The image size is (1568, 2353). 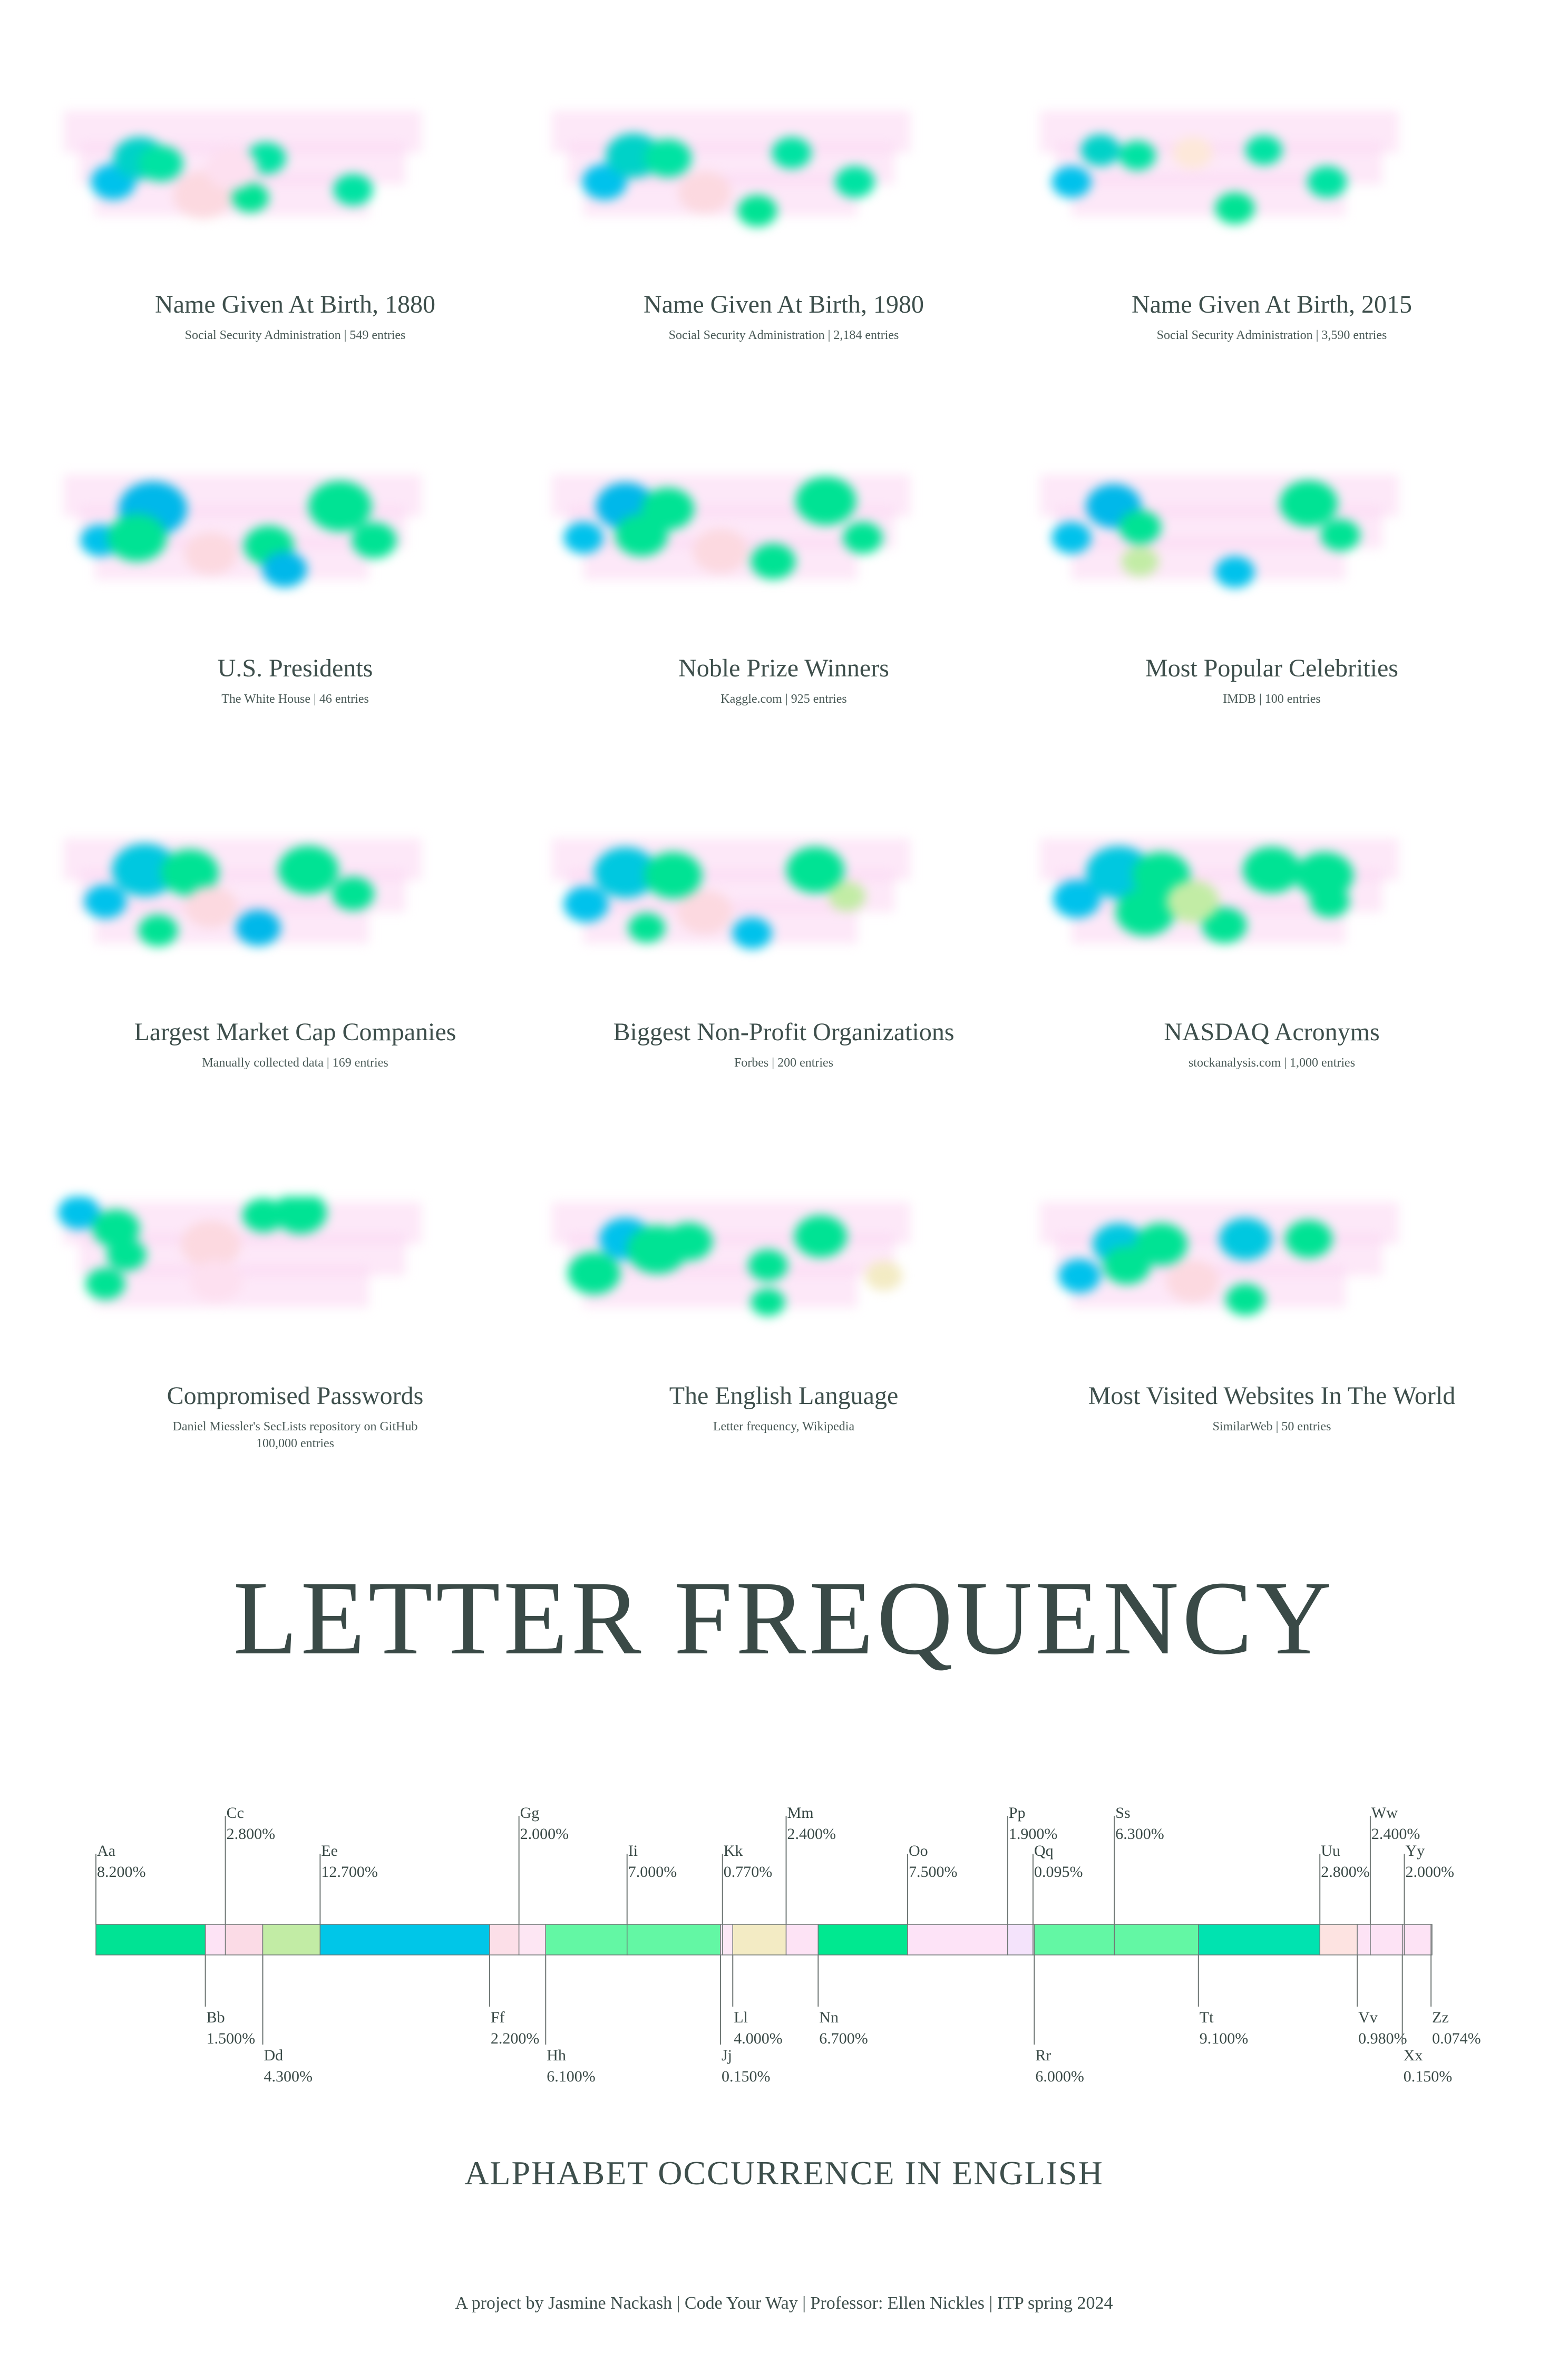 I want to click on card-title: Most Popular Celebrities, so click(x=1272, y=668).